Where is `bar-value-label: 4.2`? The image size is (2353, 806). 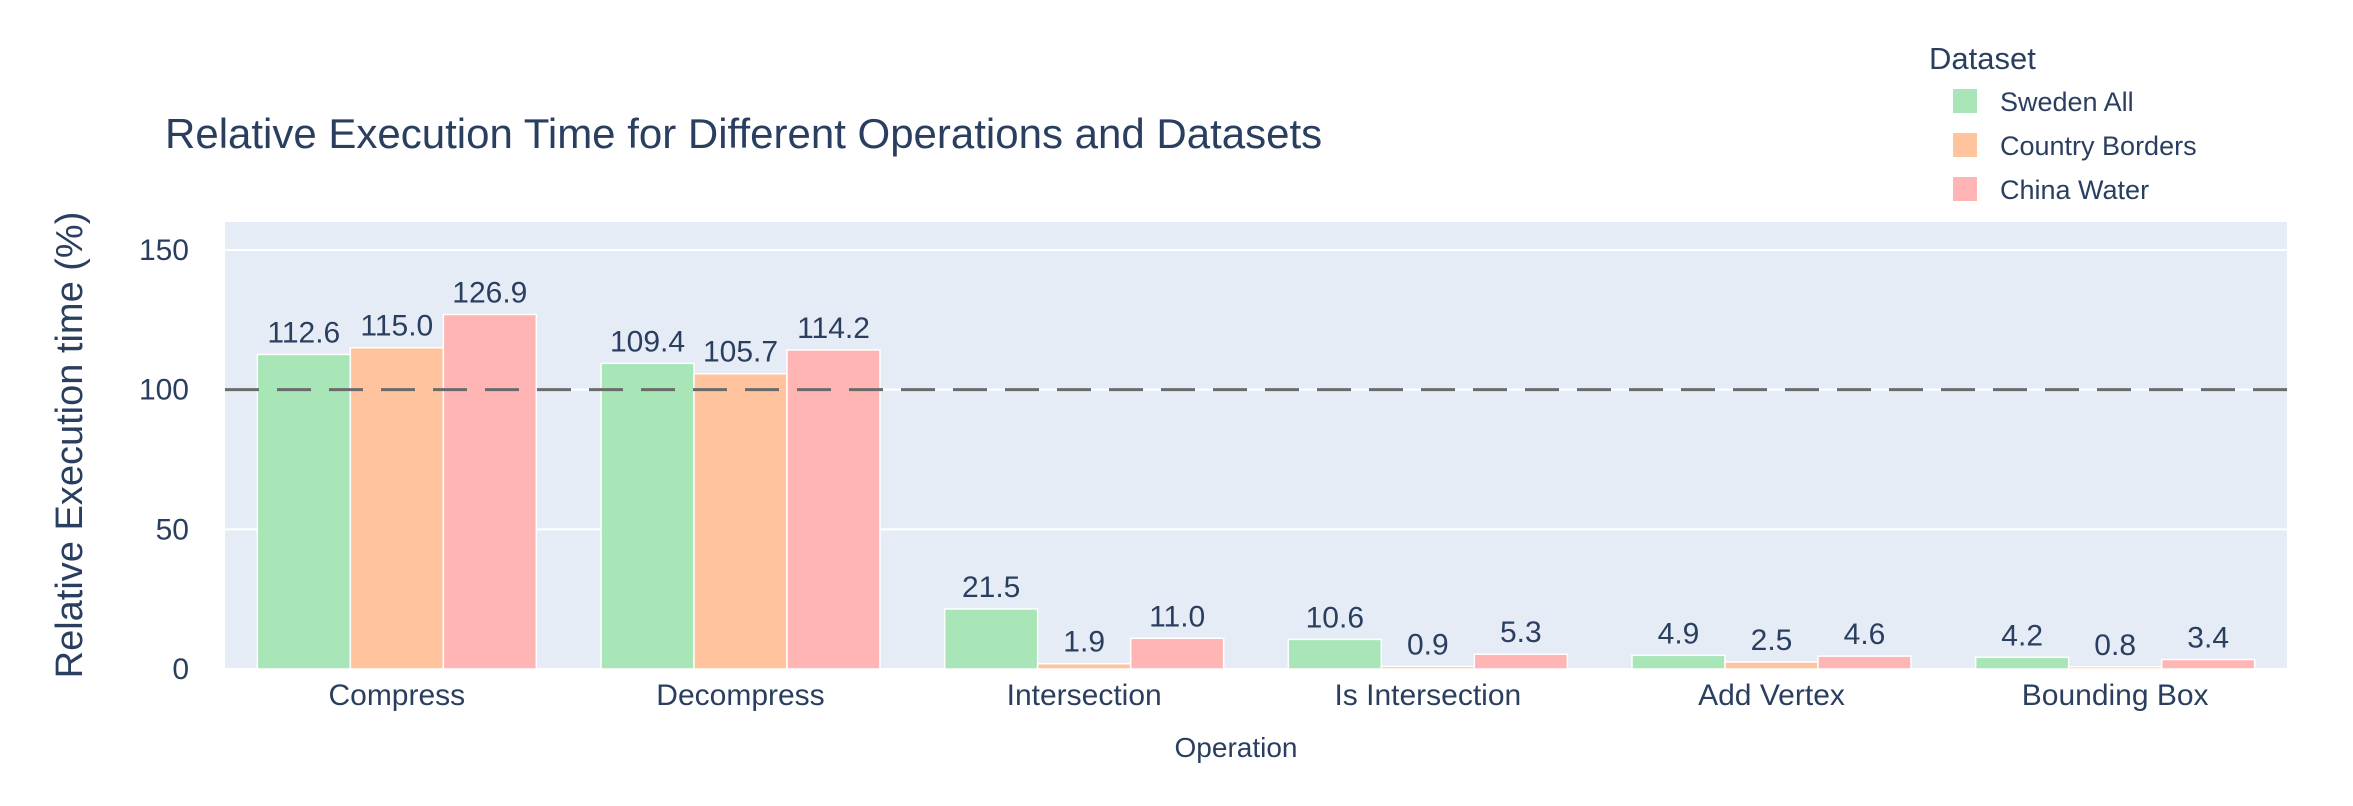 bar-value-label: 4.2 is located at coordinates (2022, 635).